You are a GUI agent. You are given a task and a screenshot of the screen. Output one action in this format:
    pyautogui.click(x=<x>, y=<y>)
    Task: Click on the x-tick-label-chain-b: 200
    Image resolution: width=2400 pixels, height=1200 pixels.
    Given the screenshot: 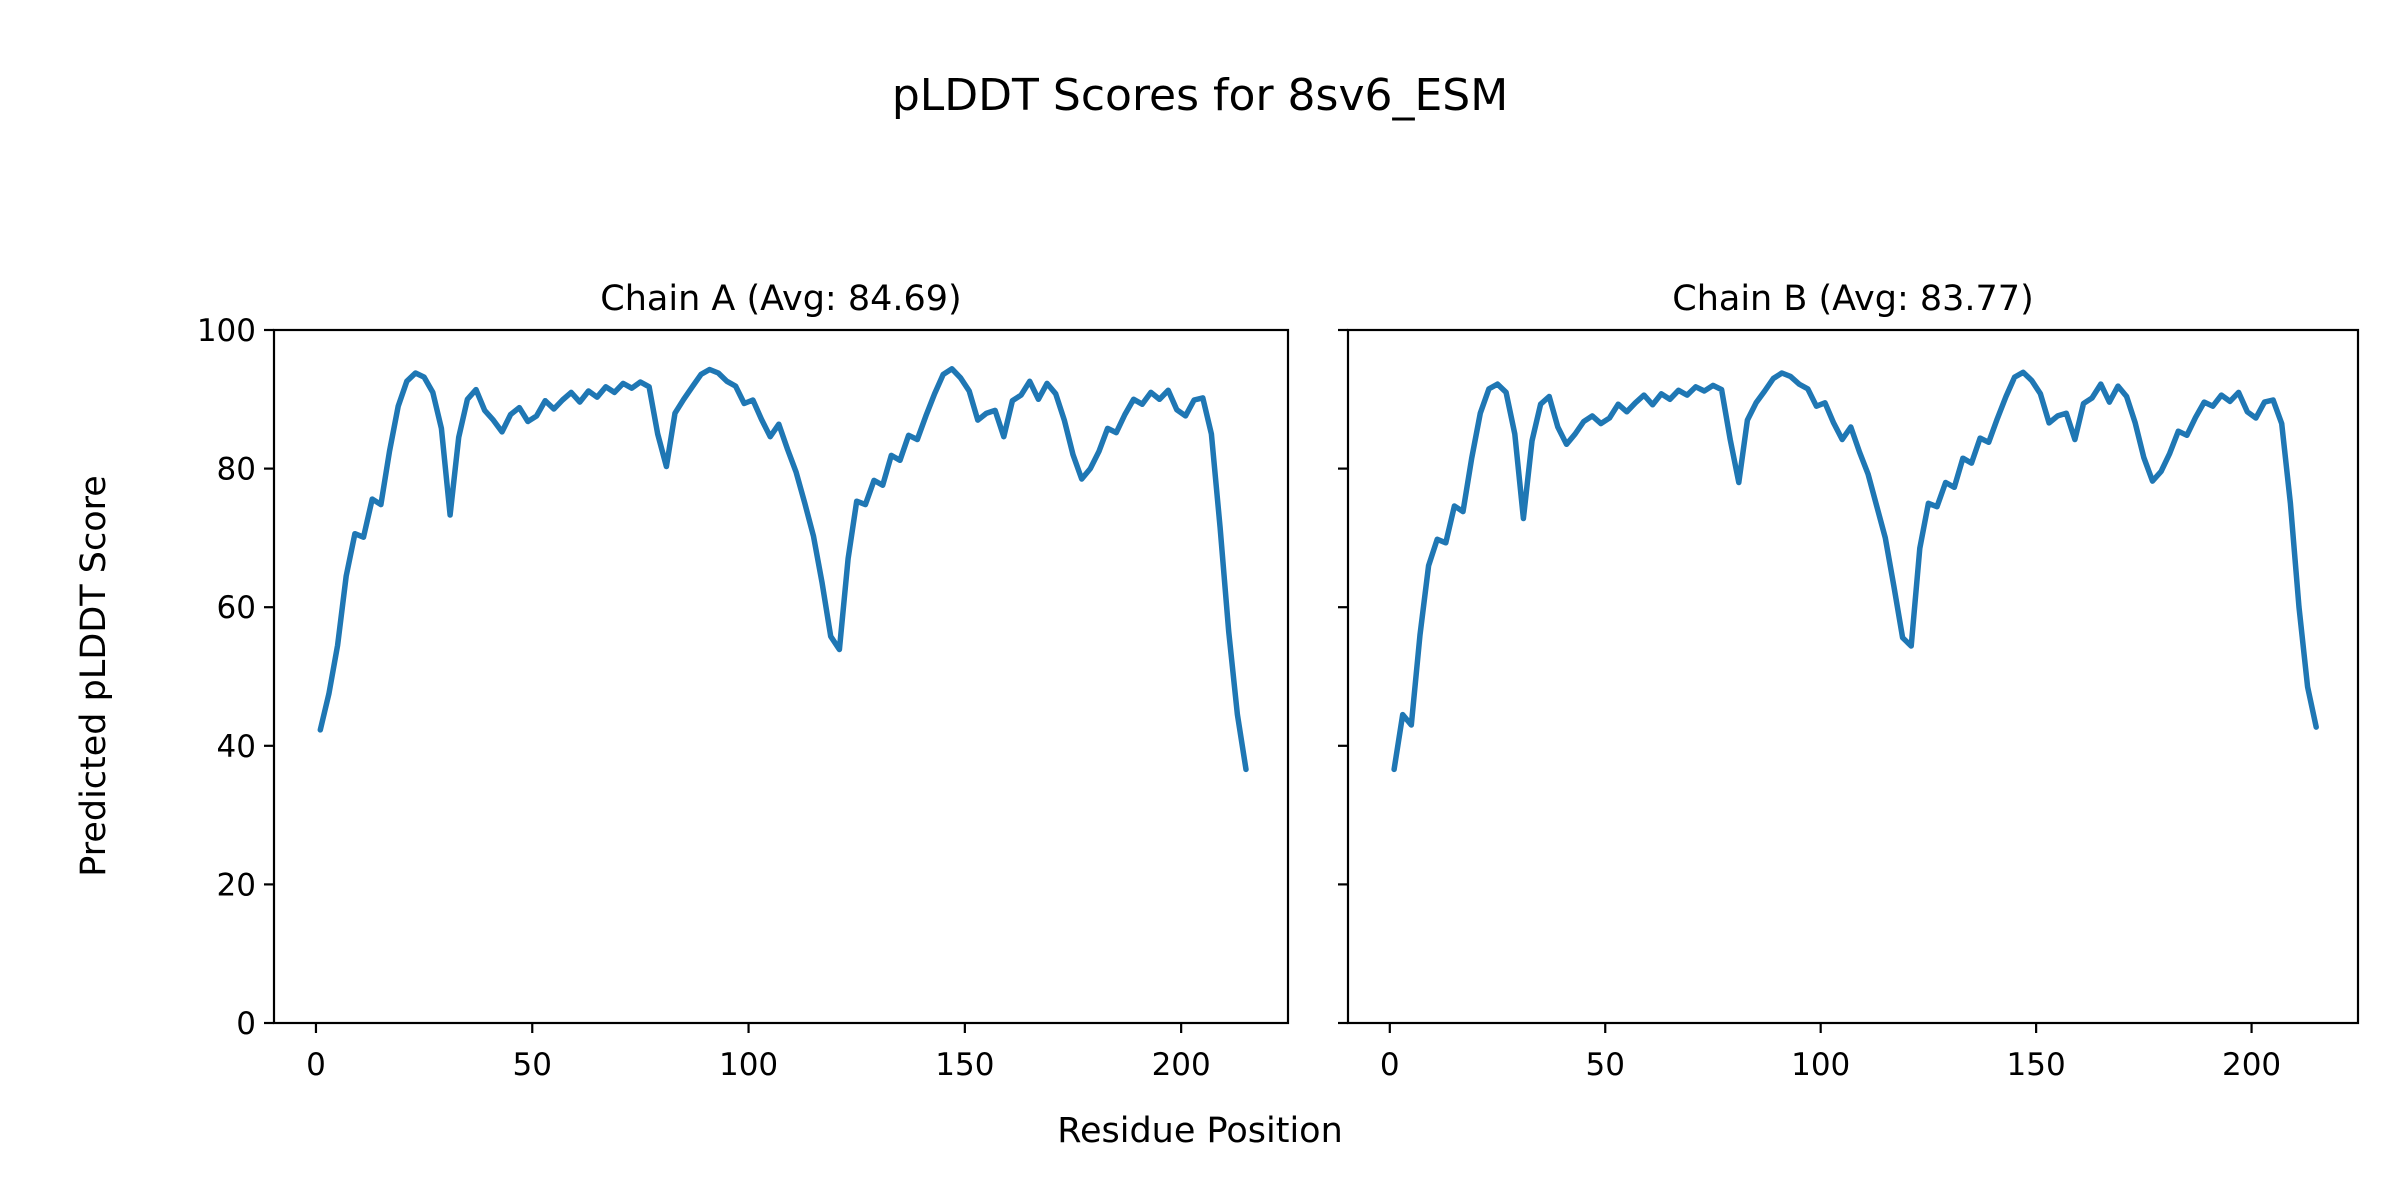 What is the action you would take?
    pyautogui.click(x=2251, y=1065)
    